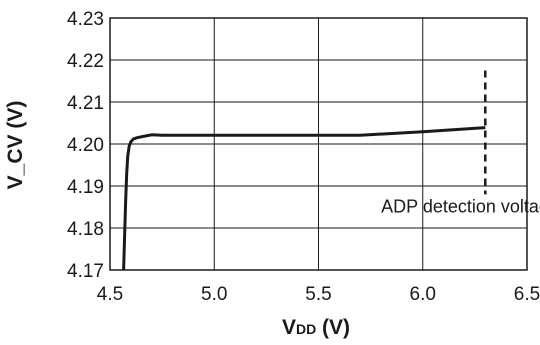  I want to click on x-tick-label: 5.5, so click(318, 294).